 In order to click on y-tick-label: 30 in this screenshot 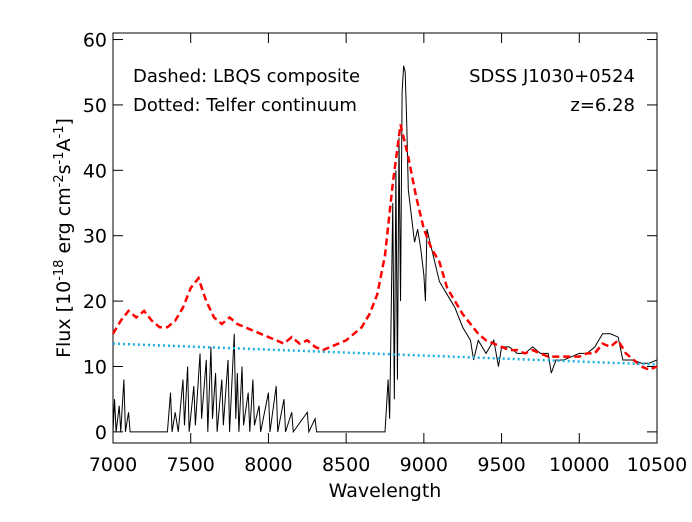, I will do `click(95, 237)`.